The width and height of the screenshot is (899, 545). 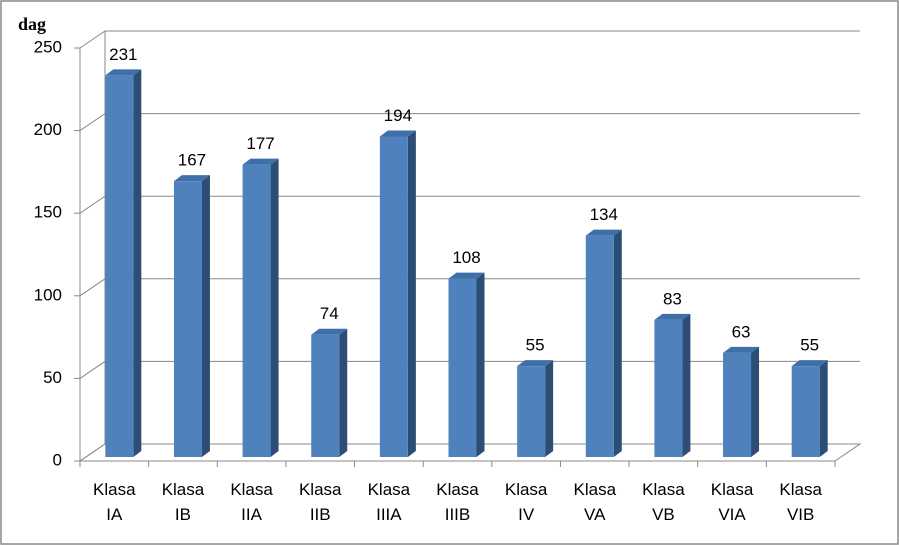 What do you see at coordinates (57, 459) in the screenshot?
I see `y-tick-label: 0` at bounding box center [57, 459].